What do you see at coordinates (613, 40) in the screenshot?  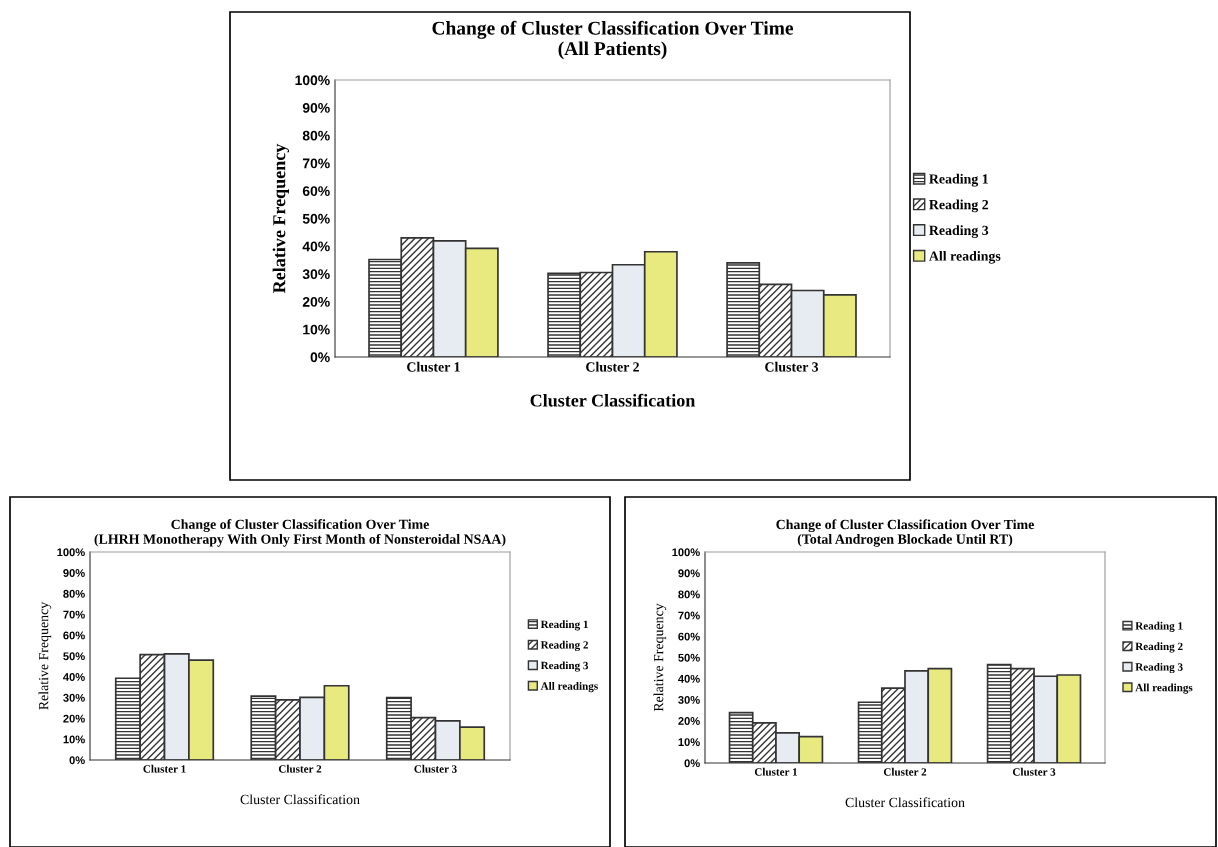 I see `chart-title: Change of Cluster Classification Over Time (All Patients)` at bounding box center [613, 40].